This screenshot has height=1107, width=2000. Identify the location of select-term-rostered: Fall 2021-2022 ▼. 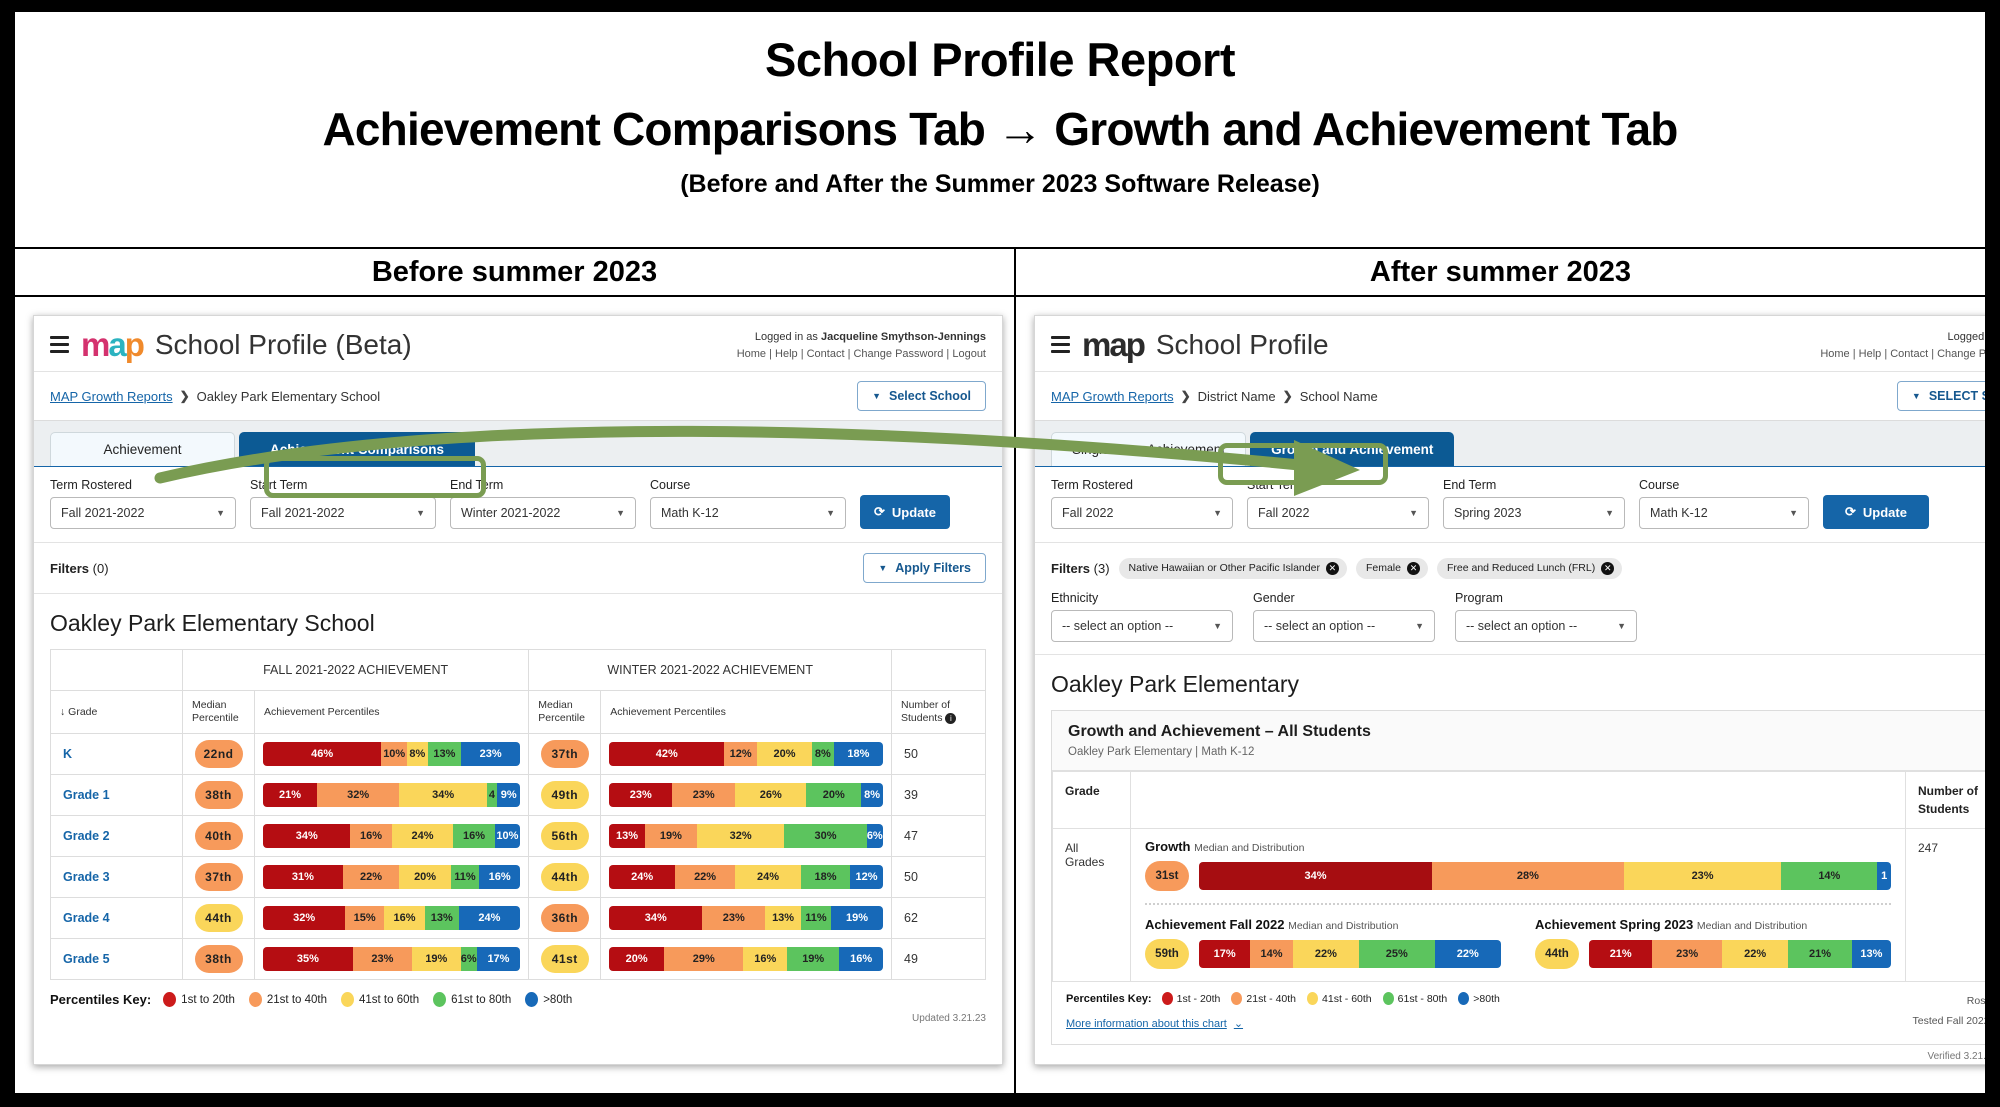
(143, 513).